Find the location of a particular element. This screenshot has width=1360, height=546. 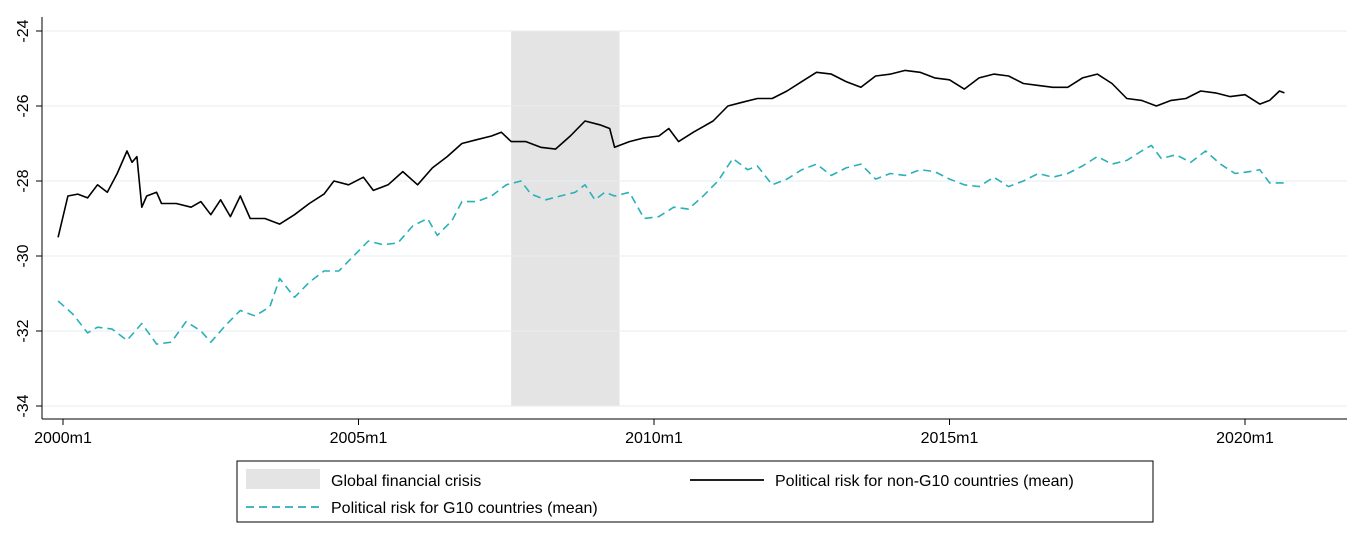

legend-label-shaded-region: Global financial crisis is located at coordinates (406, 481).